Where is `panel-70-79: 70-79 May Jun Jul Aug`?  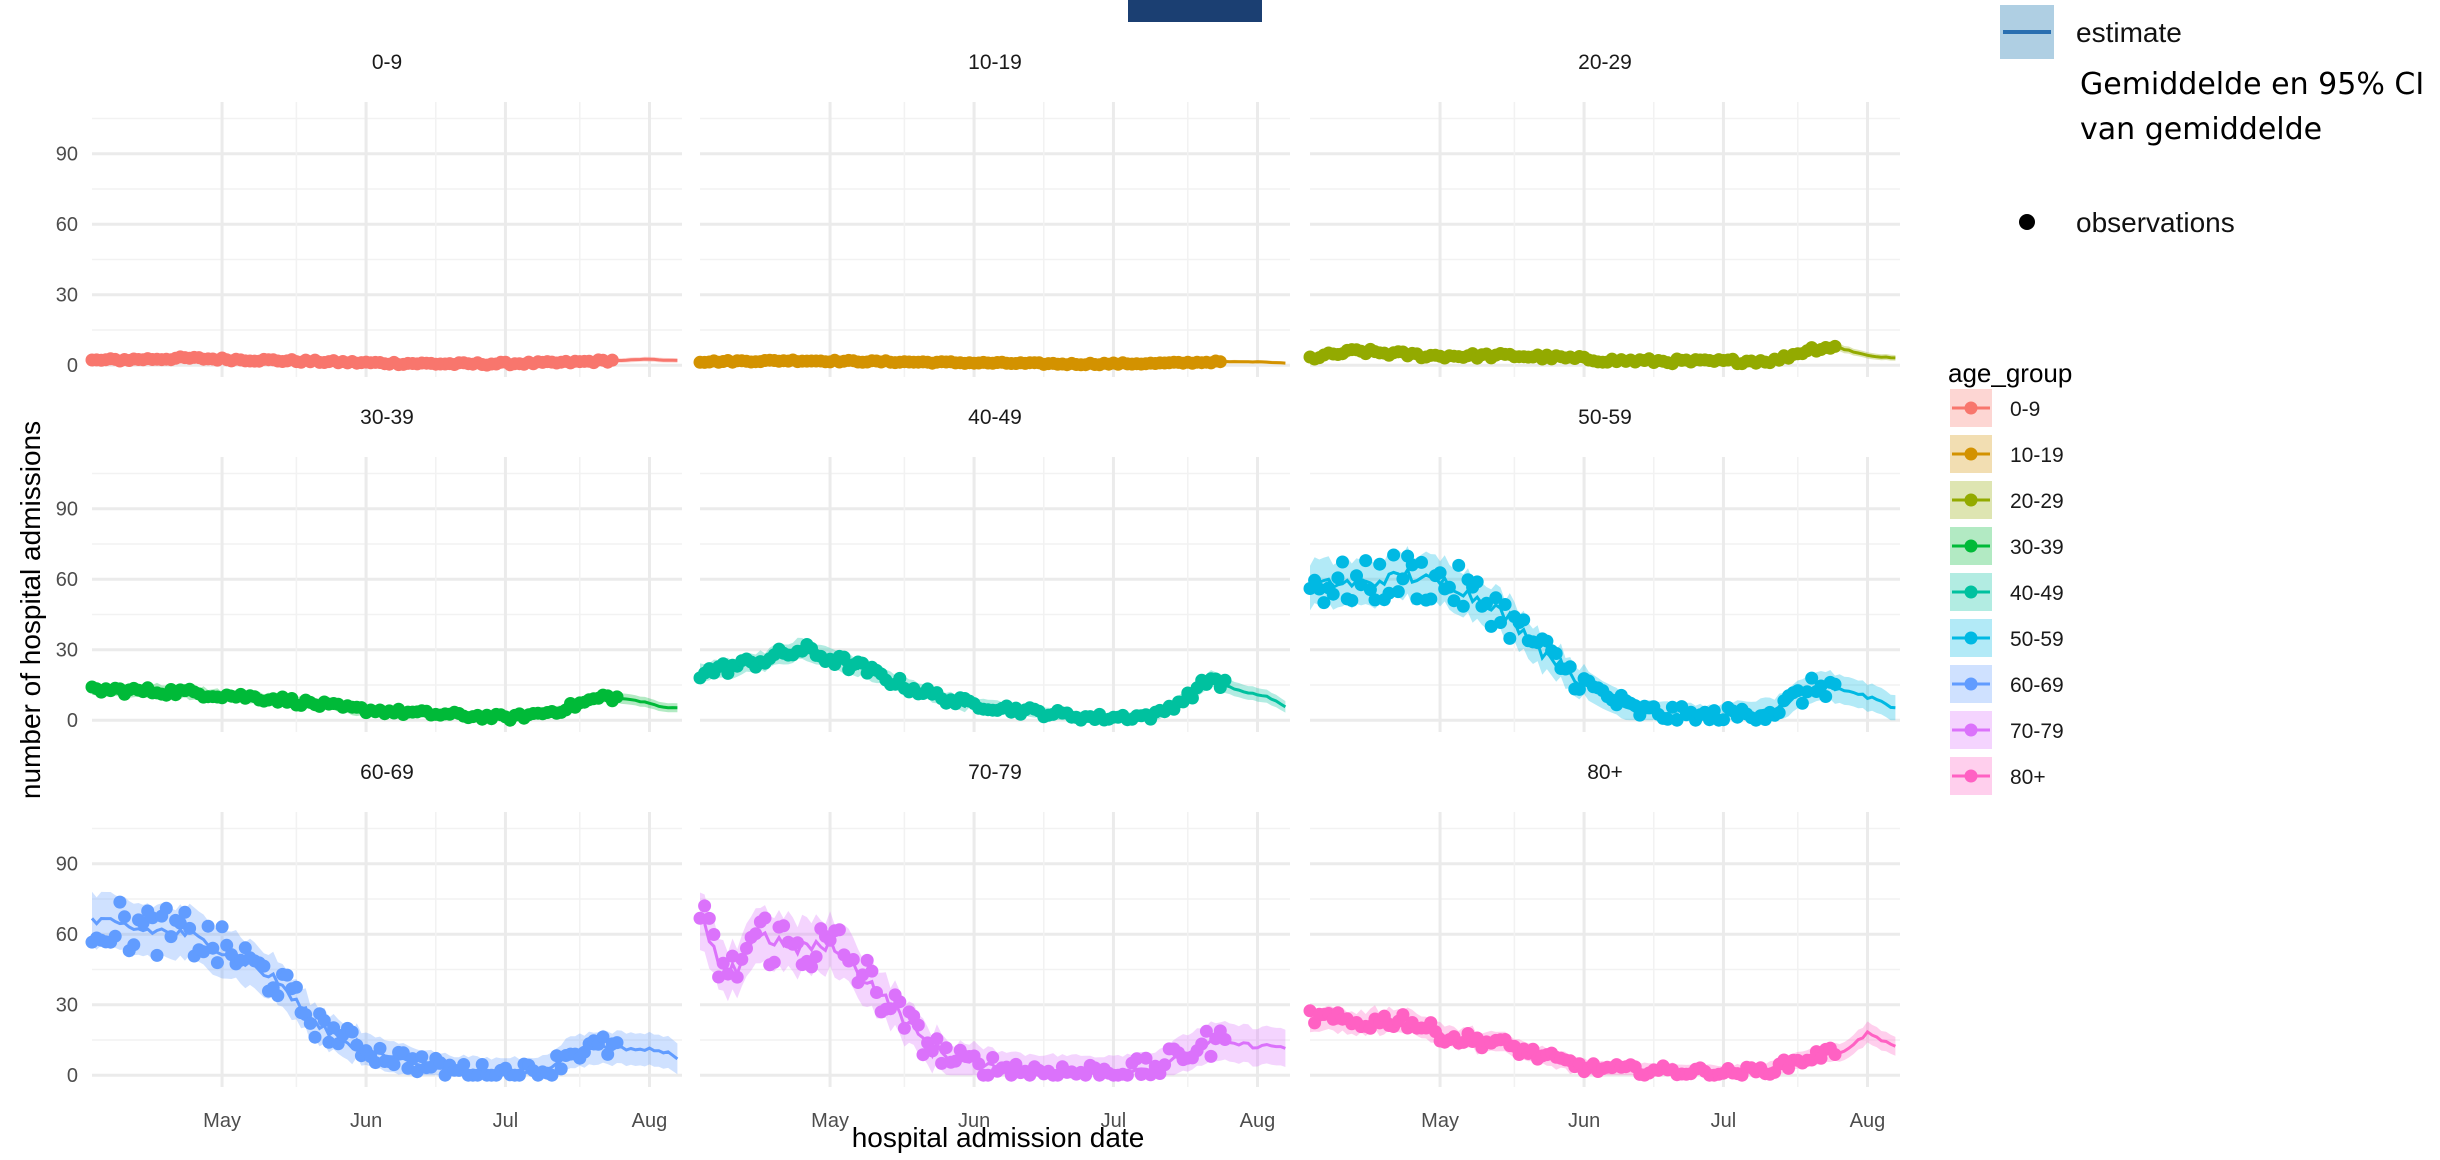
panel-70-79: 70-79 May Jun Jul Aug is located at coordinates (991, 946).